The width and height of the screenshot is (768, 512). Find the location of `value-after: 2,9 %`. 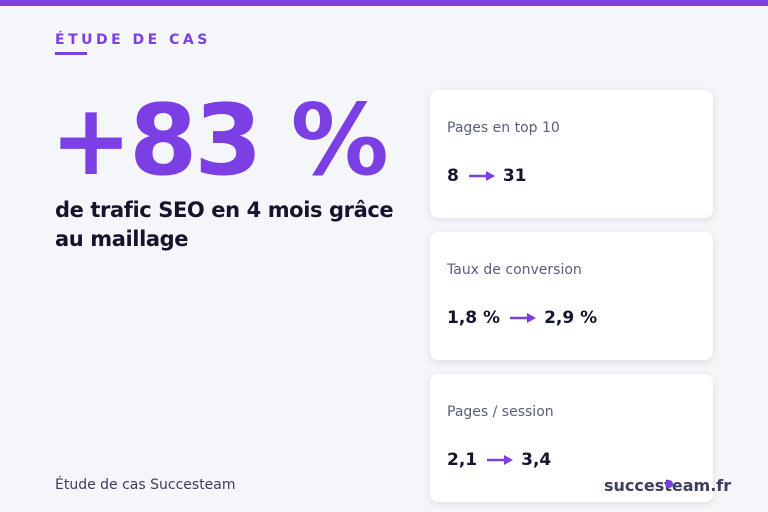

value-after: 2,9 % is located at coordinates (571, 318).